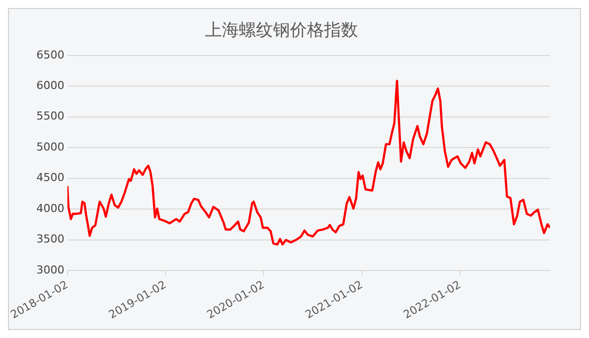 This screenshot has height=338, width=589. Describe the element at coordinates (50, 269) in the screenshot. I see `y-tick-label: 3000` at that location.